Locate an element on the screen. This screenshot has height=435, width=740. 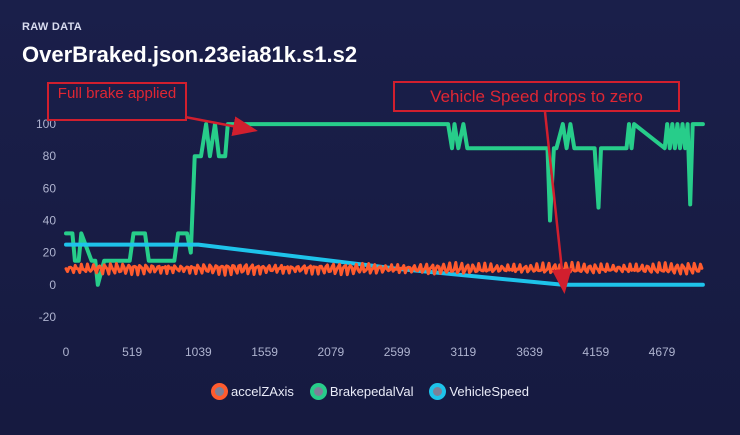
y-tick-label: -20 is located at coordinates (48, 317).